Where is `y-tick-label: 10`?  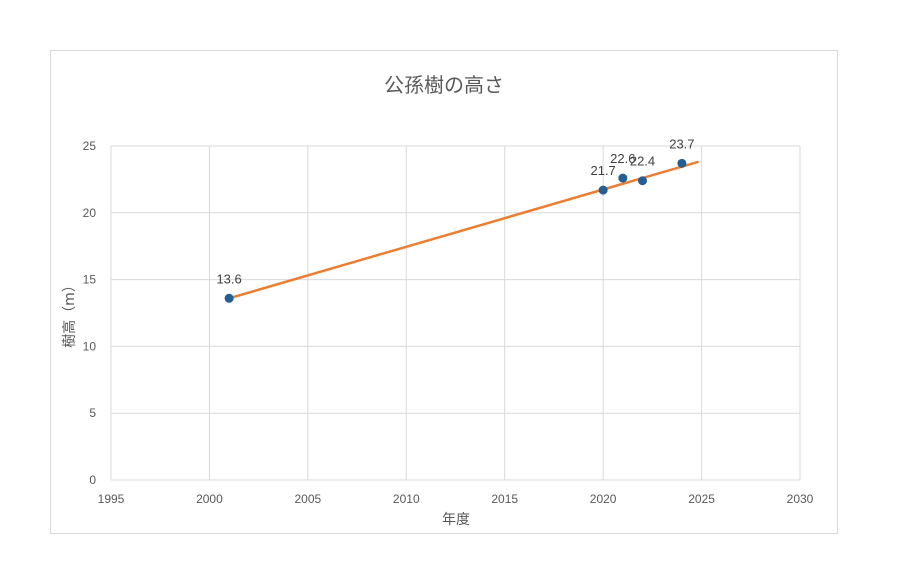
y-tick-label: 10 is located at coordinates (90, 346).